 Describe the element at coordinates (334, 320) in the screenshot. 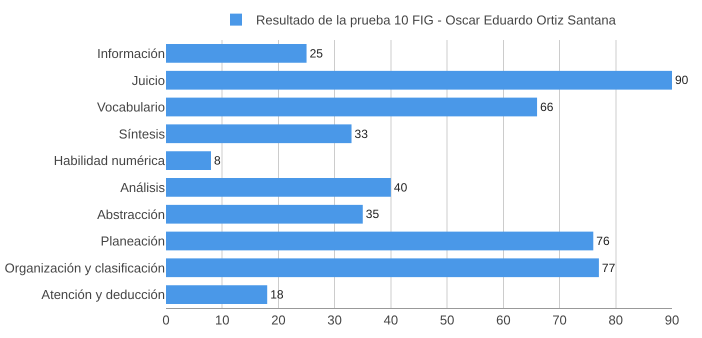

I see `x-tick-label: 30` at that location.